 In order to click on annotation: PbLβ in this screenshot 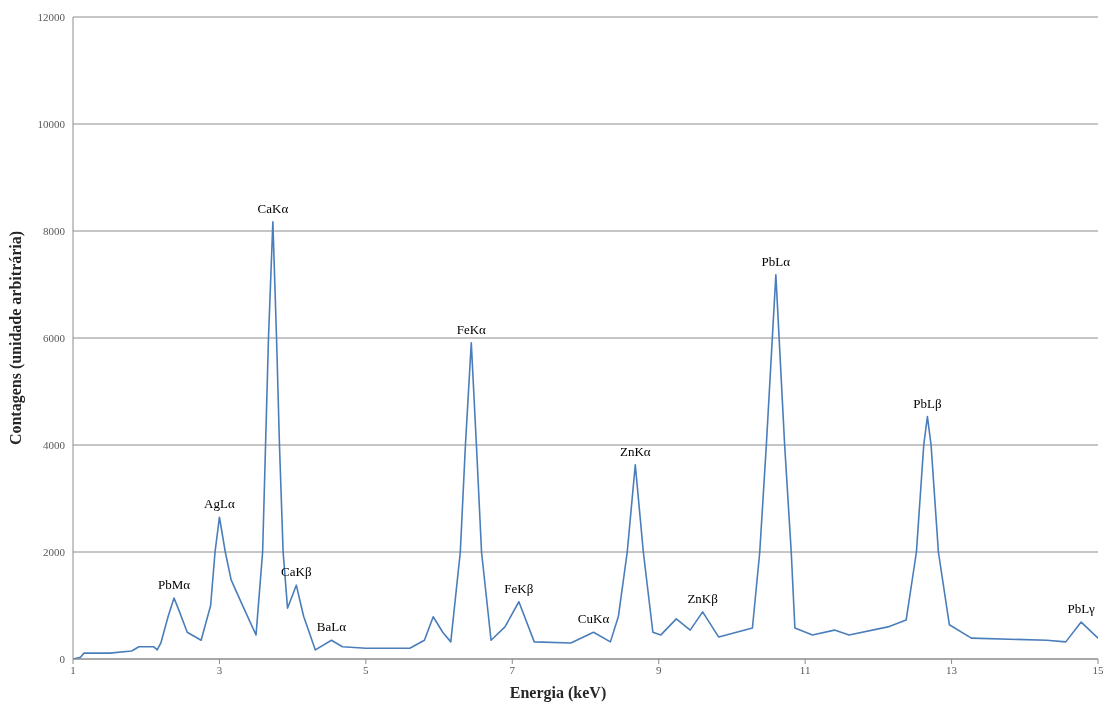, I will do `click(927, 403)`.